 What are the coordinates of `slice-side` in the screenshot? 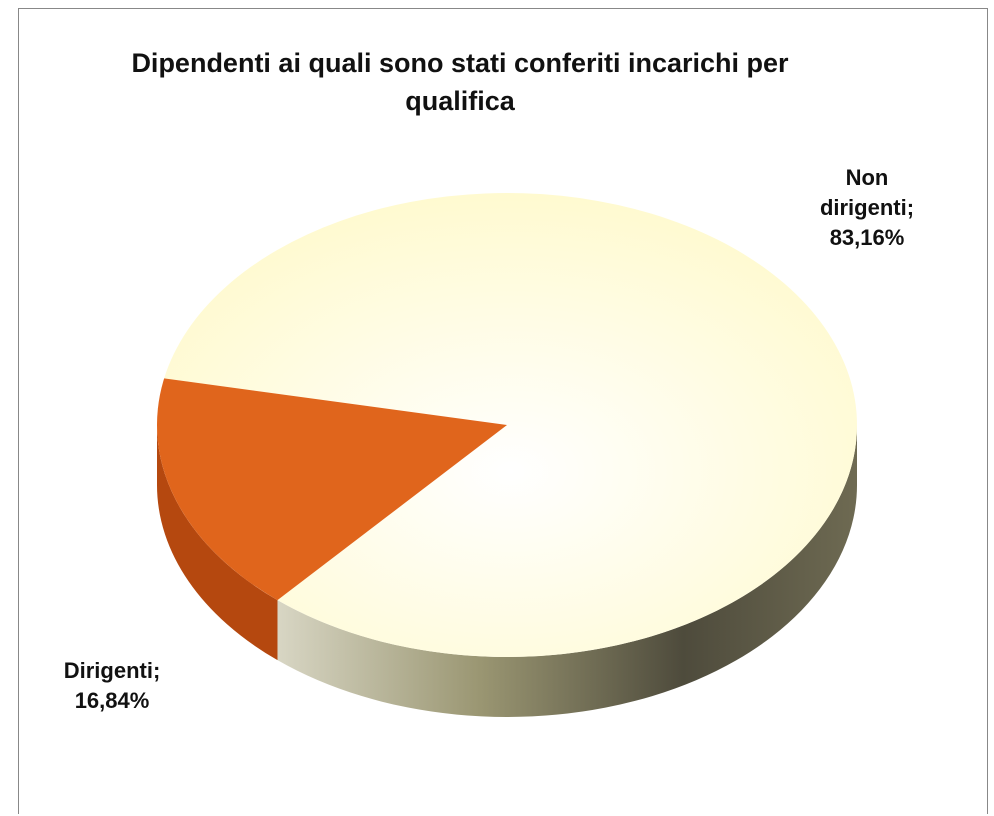 It's located at (217, 543).